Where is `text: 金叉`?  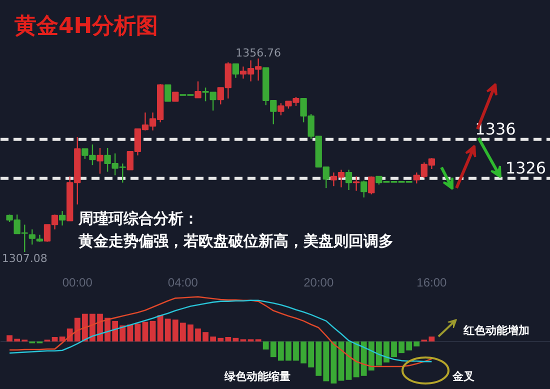
text: 金叉 is located at coordinates (463, 376).